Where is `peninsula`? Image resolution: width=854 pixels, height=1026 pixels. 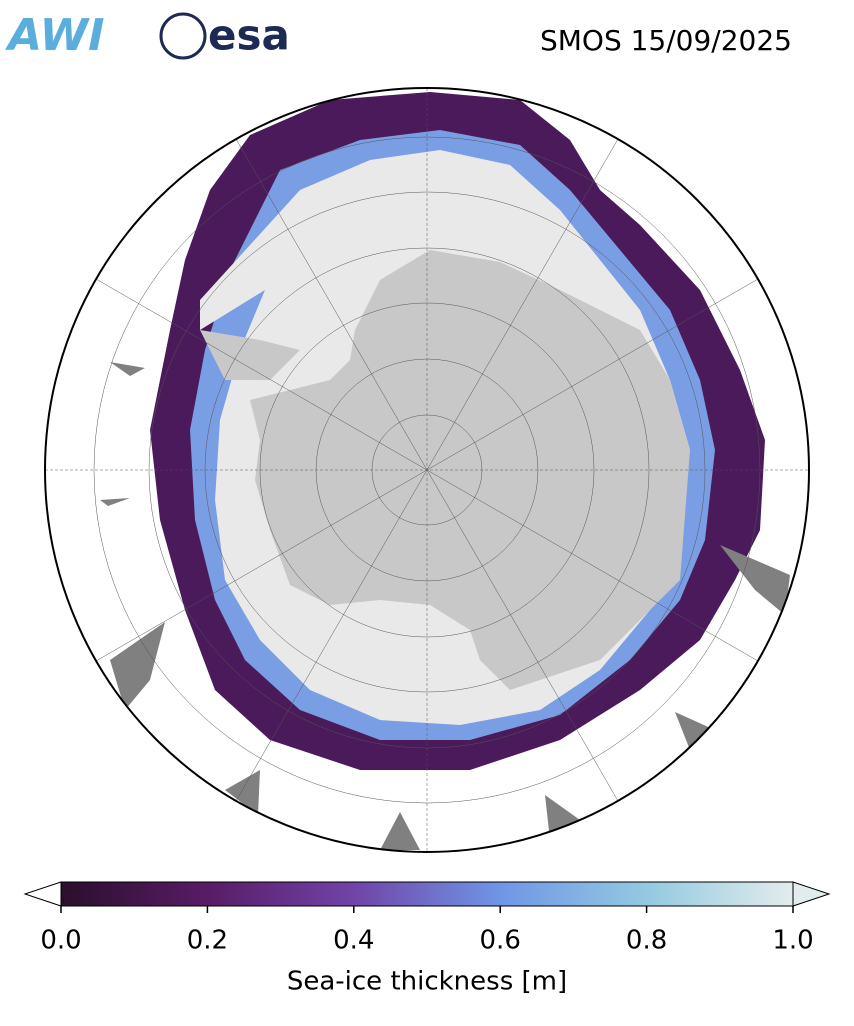
peninsula is located at coordinates (250, 355).